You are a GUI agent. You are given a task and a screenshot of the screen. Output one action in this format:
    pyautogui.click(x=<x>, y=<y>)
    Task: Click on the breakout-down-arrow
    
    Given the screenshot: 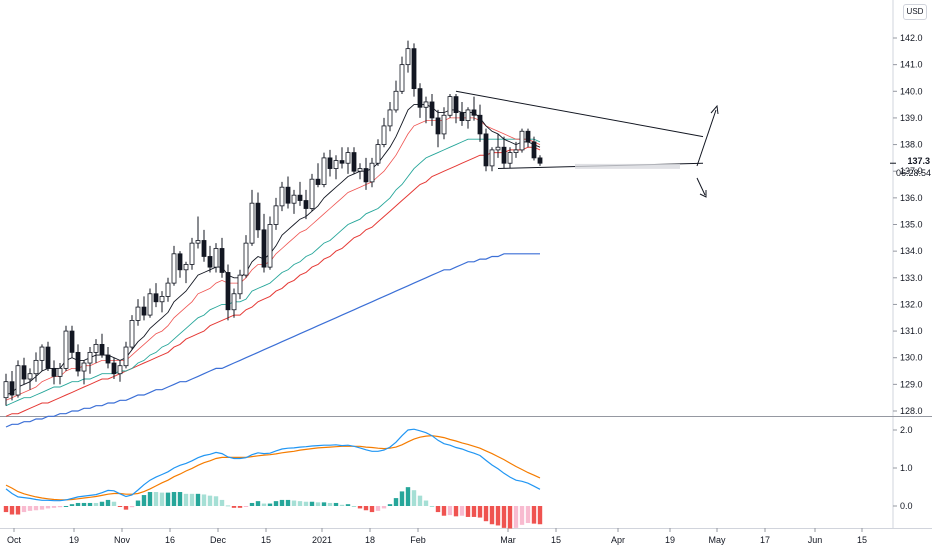 What is the action you would take?
    pyautogui.click(x=701, y=187)
    